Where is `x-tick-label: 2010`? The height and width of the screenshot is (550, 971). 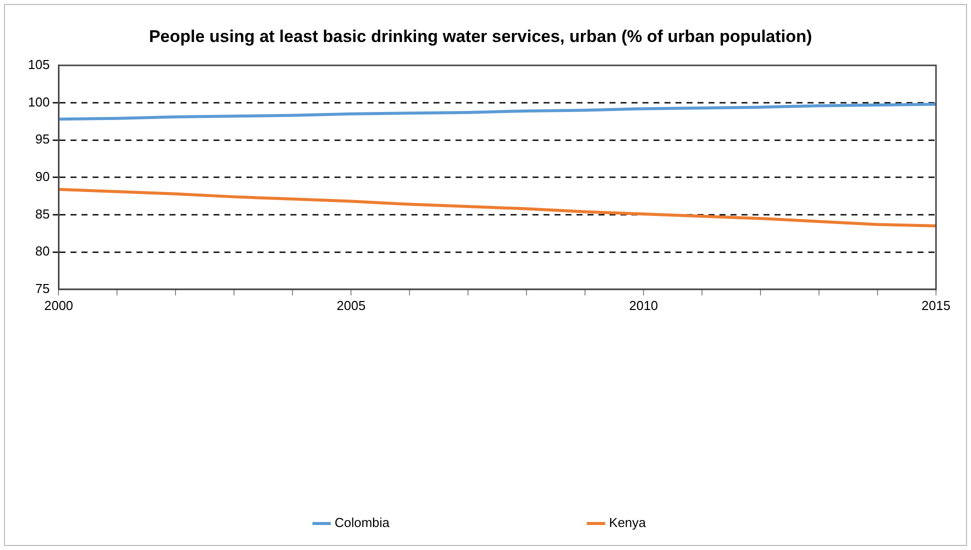 x-tick-label: 2010 is located at coordinates (643, 305).